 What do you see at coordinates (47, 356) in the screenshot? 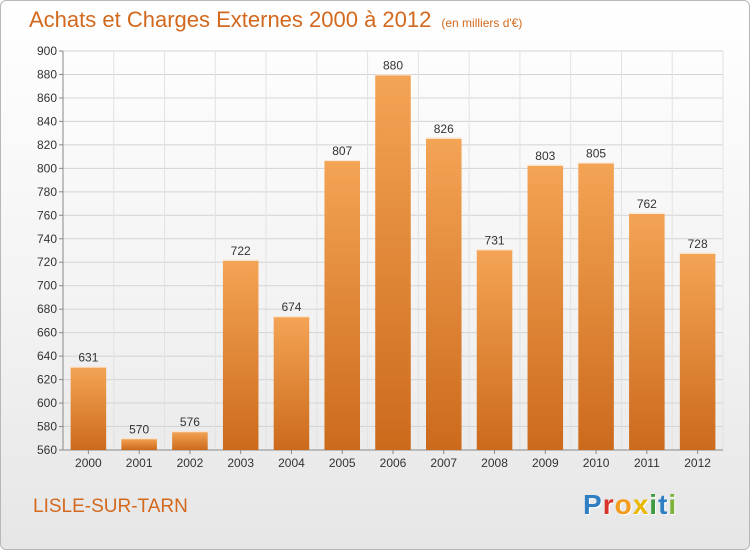
I see `y-tick-label: 640` at bounding box center [47, 356].